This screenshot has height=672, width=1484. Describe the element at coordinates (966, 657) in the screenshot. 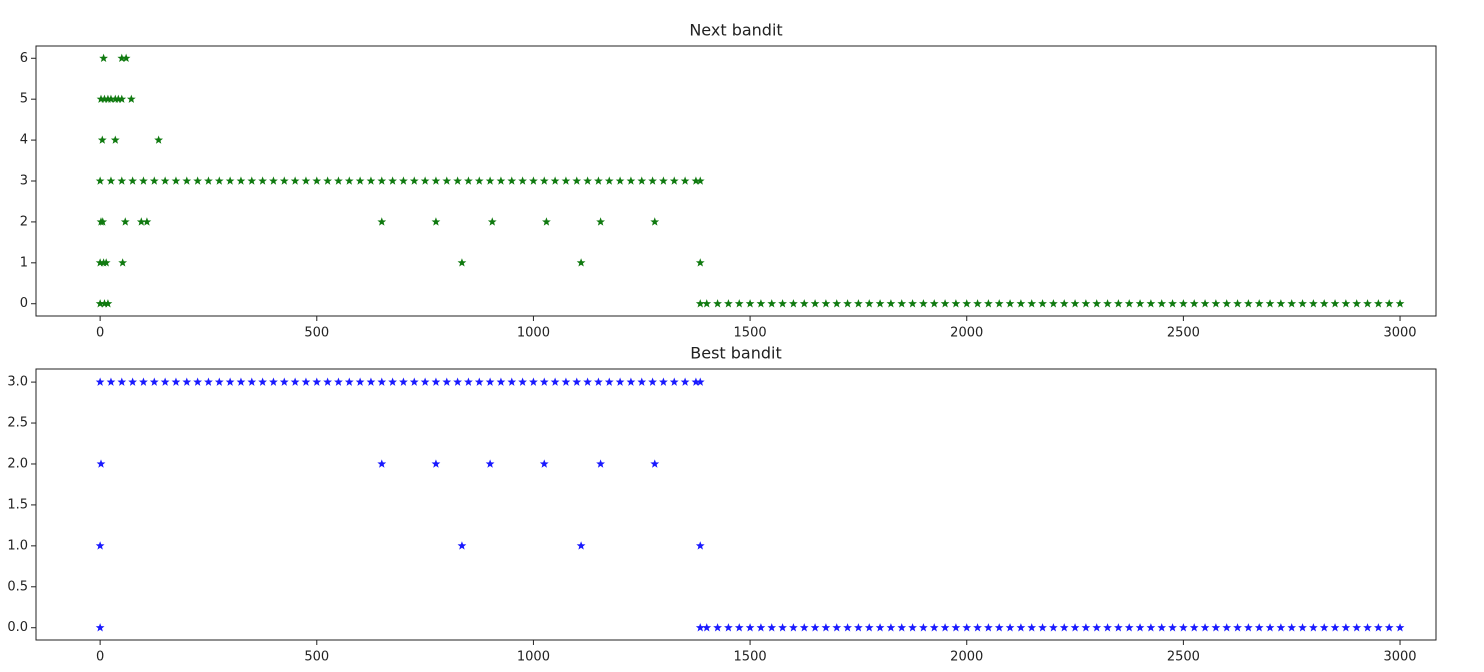

I see `x-tick-label: 2000` at that location.